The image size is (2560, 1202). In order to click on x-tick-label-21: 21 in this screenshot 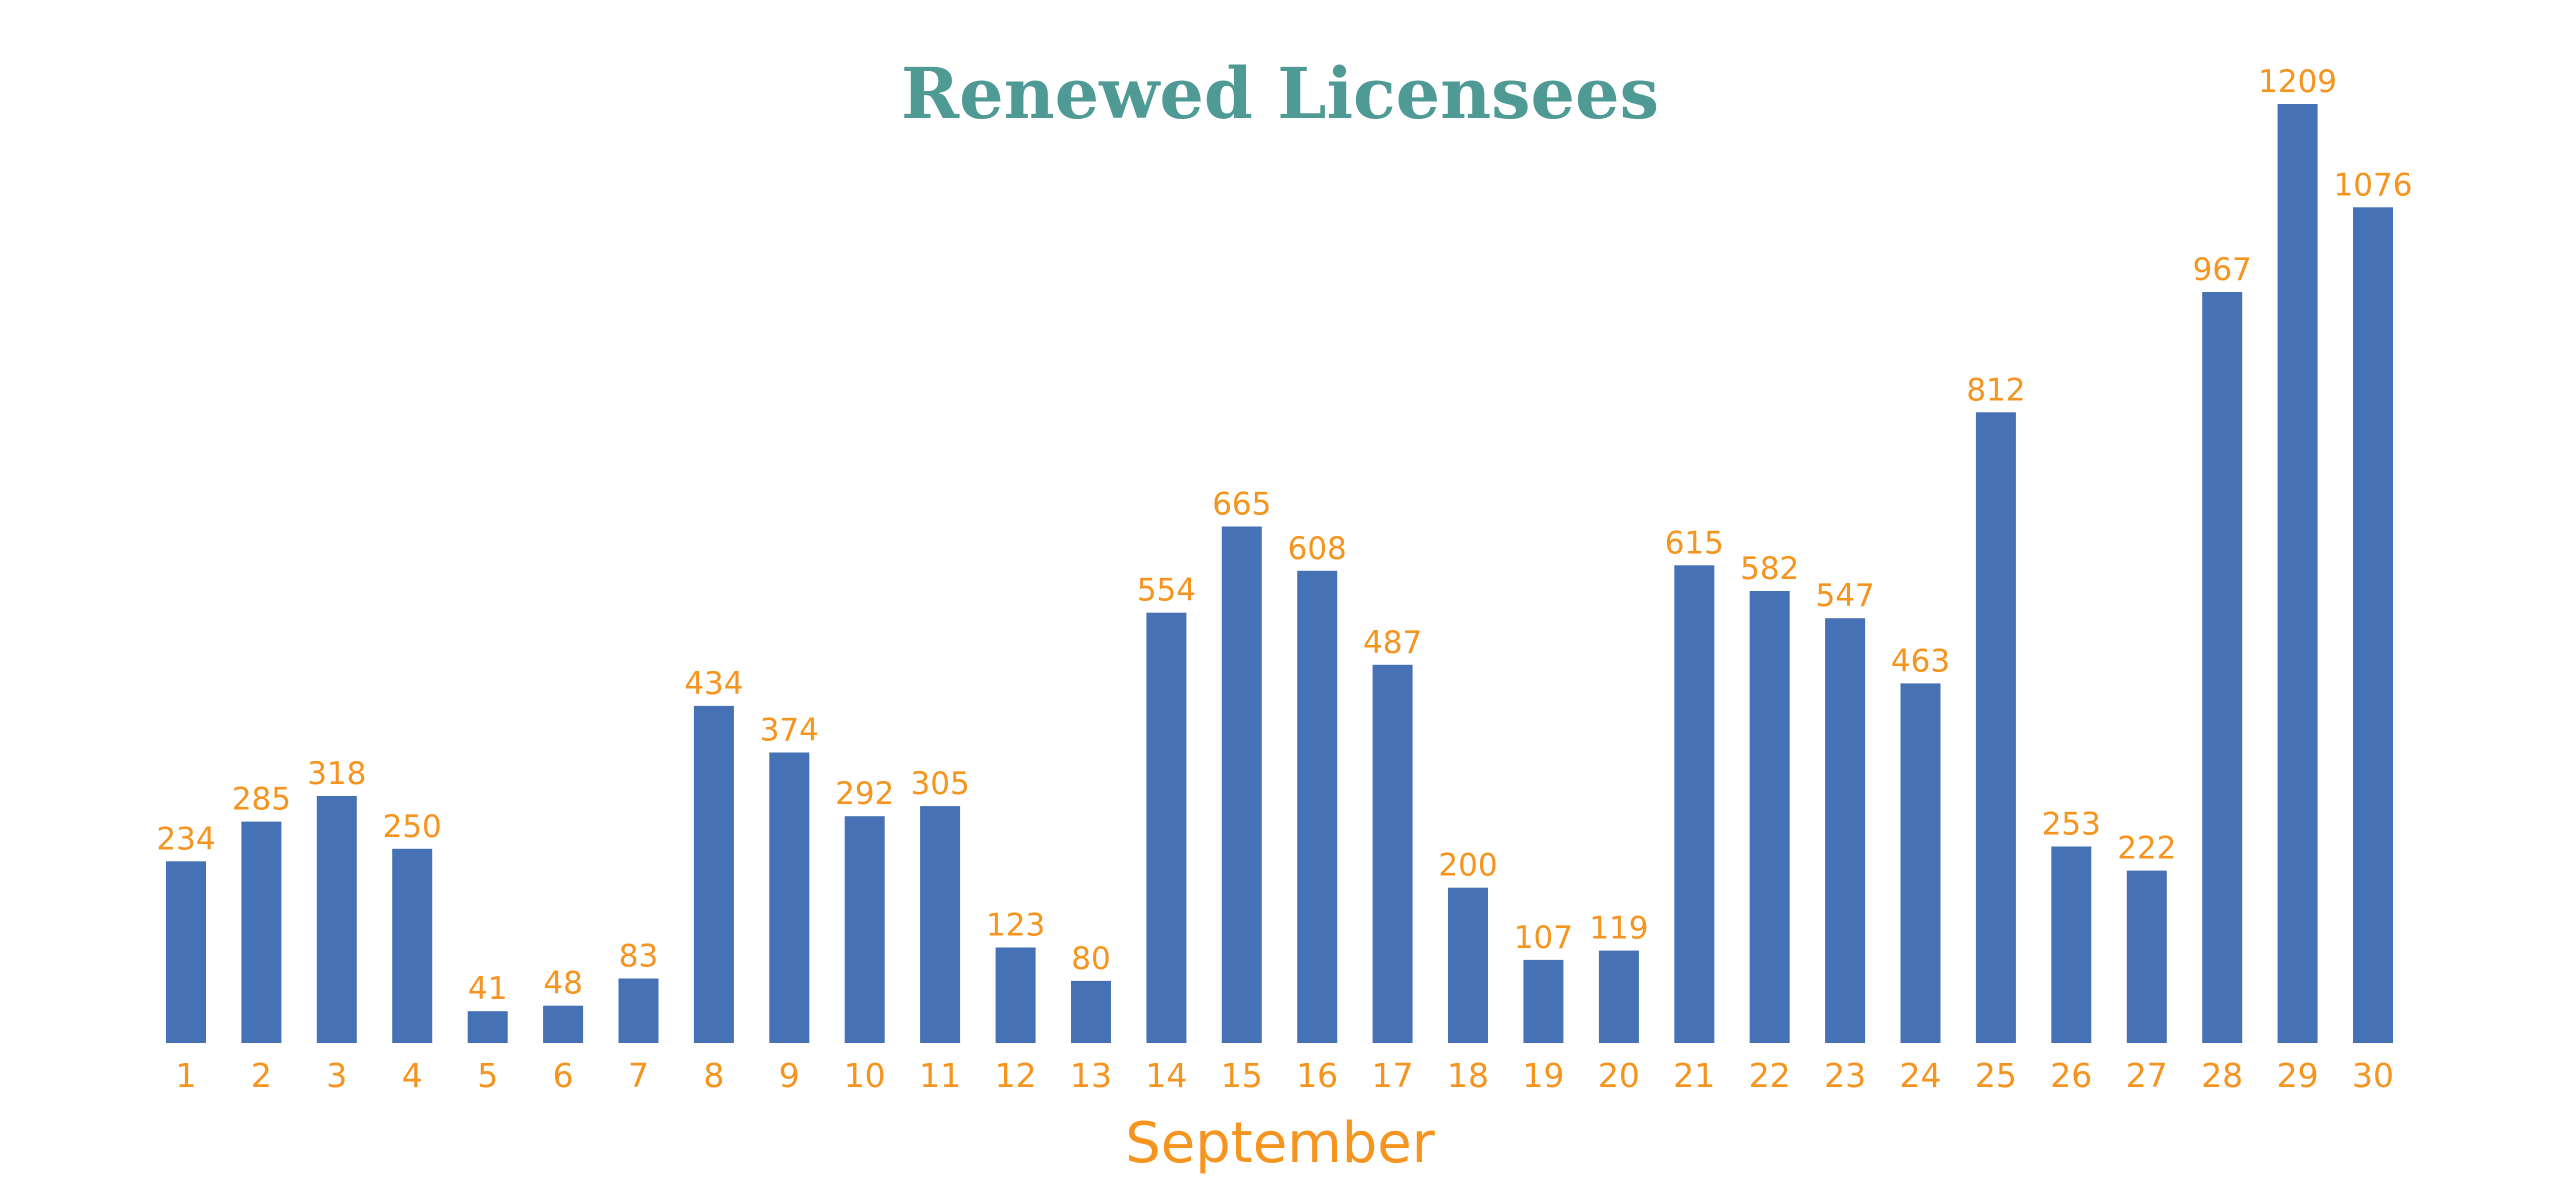, I will do `click(1694, 1075)`.